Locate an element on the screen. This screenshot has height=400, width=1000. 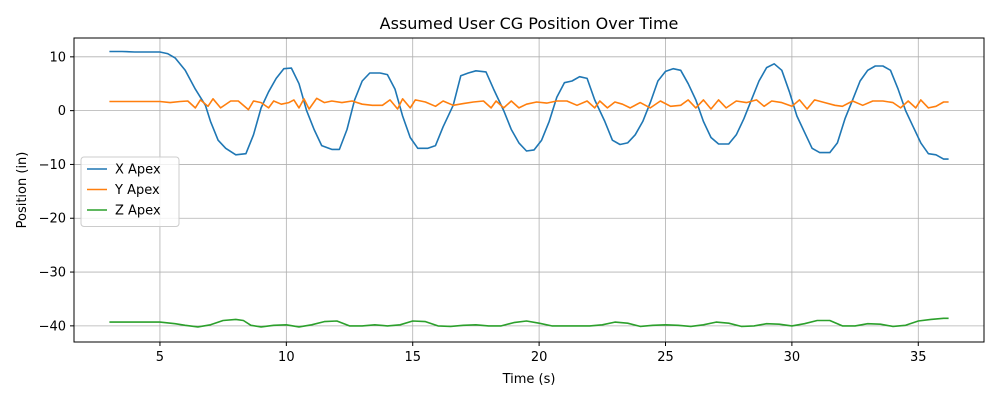
y-tick-label: 10 is located at coordinates (57, 57).